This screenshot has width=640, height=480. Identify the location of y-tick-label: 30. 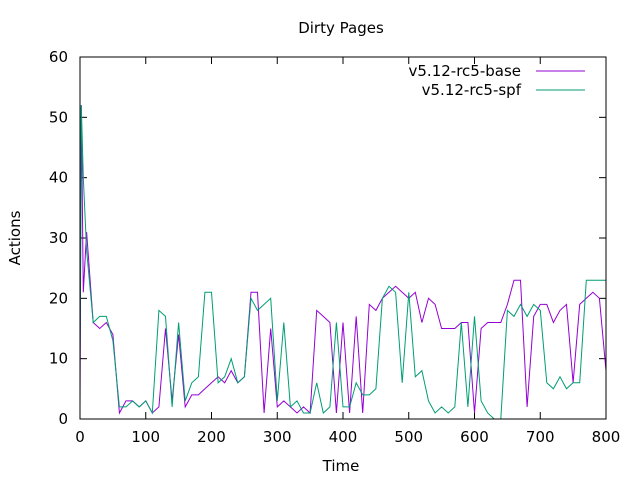
(58, 238).